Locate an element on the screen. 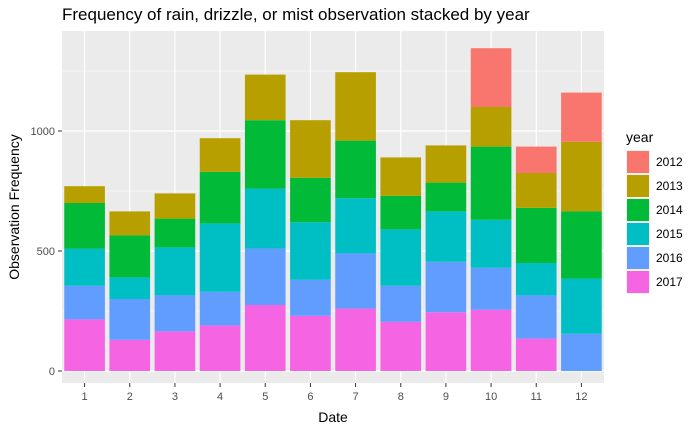 Image resolution: width=700 pixels, height=432 pixels. y-tick-label: 500 is located at coordinates (46, 252).